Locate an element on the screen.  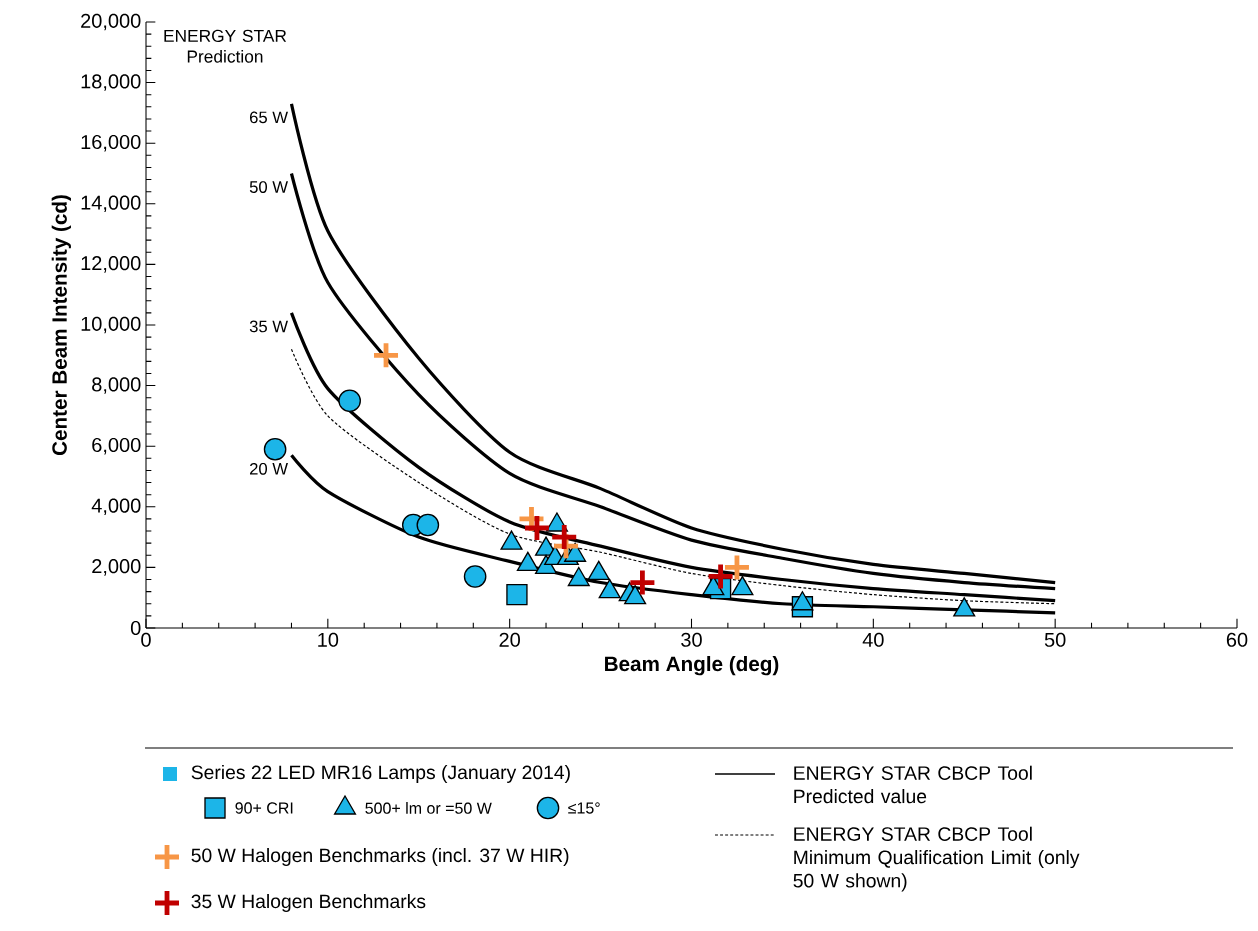
legend-title: Series 22 LED MR16 Lamps (January 2014) is located at coordinates (380, 773).